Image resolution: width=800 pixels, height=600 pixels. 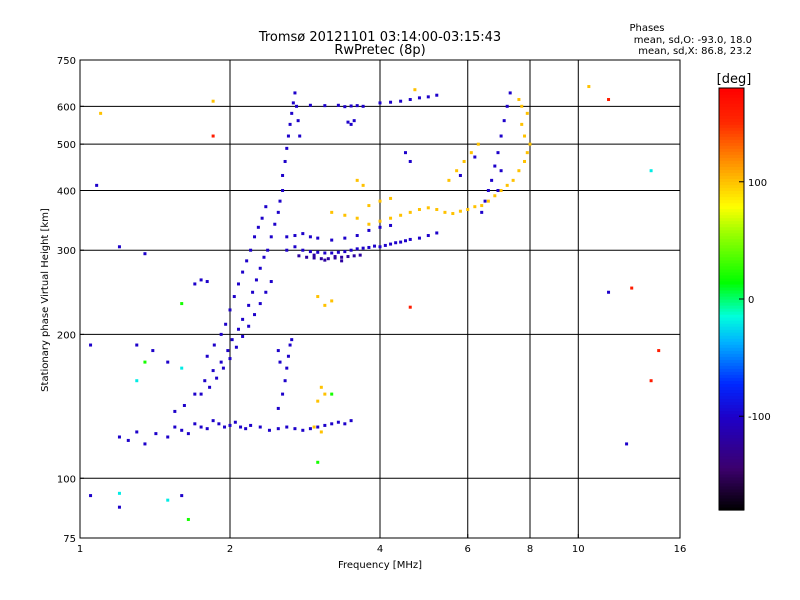 What do you see at coordinates (530, 549) in the screenshot?
I see `x-tick-label: 8` at bounding box center [530, 549].